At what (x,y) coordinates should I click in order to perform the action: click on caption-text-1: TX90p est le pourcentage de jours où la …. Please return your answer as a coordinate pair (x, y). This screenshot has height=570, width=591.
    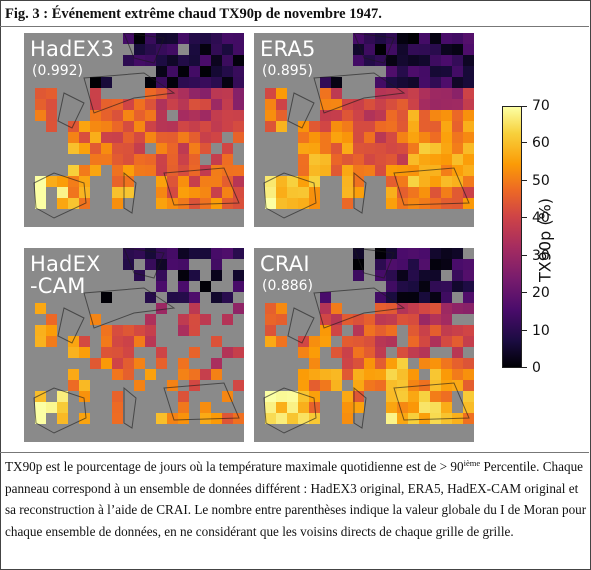
    Looking at the image, I should click on (234, 466).